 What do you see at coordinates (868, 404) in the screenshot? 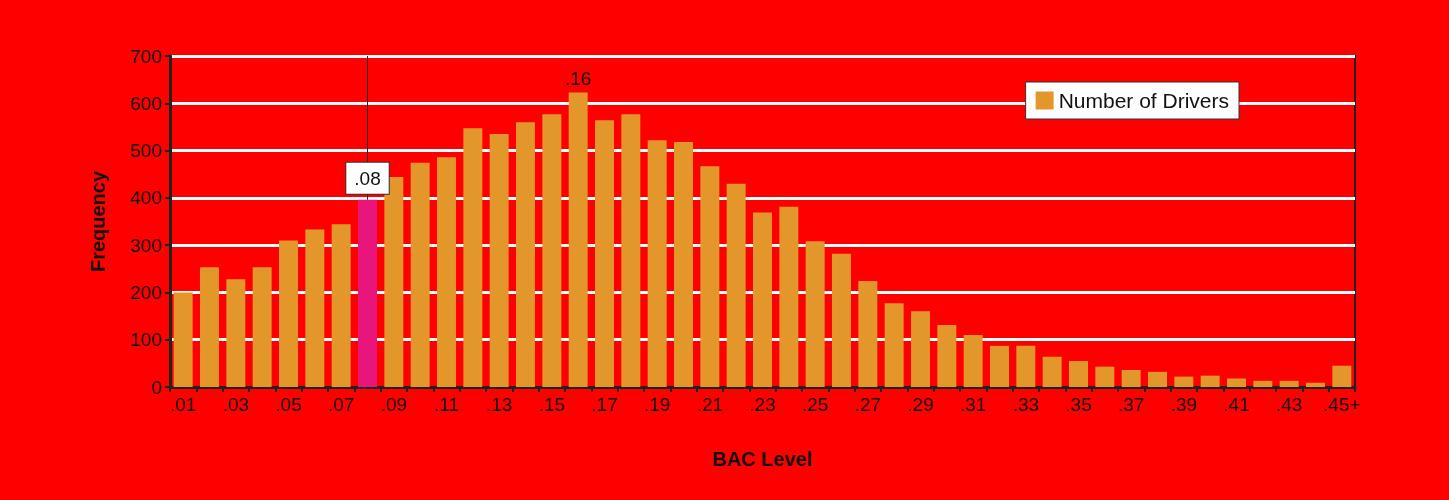
I see `x-tick-label: .27` at bounding box center [868, 404].